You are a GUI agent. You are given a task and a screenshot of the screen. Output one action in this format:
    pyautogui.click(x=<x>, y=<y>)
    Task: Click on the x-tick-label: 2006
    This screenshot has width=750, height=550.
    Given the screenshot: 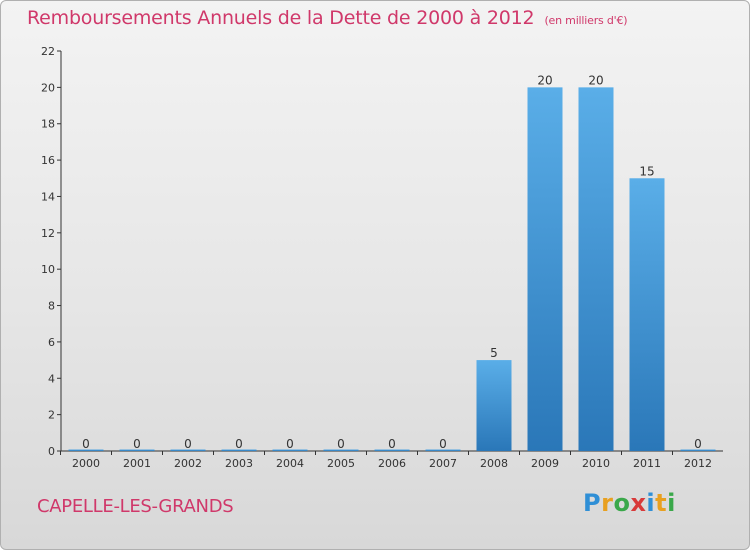 What is the action you would take?
    pyautogui.click(x=392, y=463)
    